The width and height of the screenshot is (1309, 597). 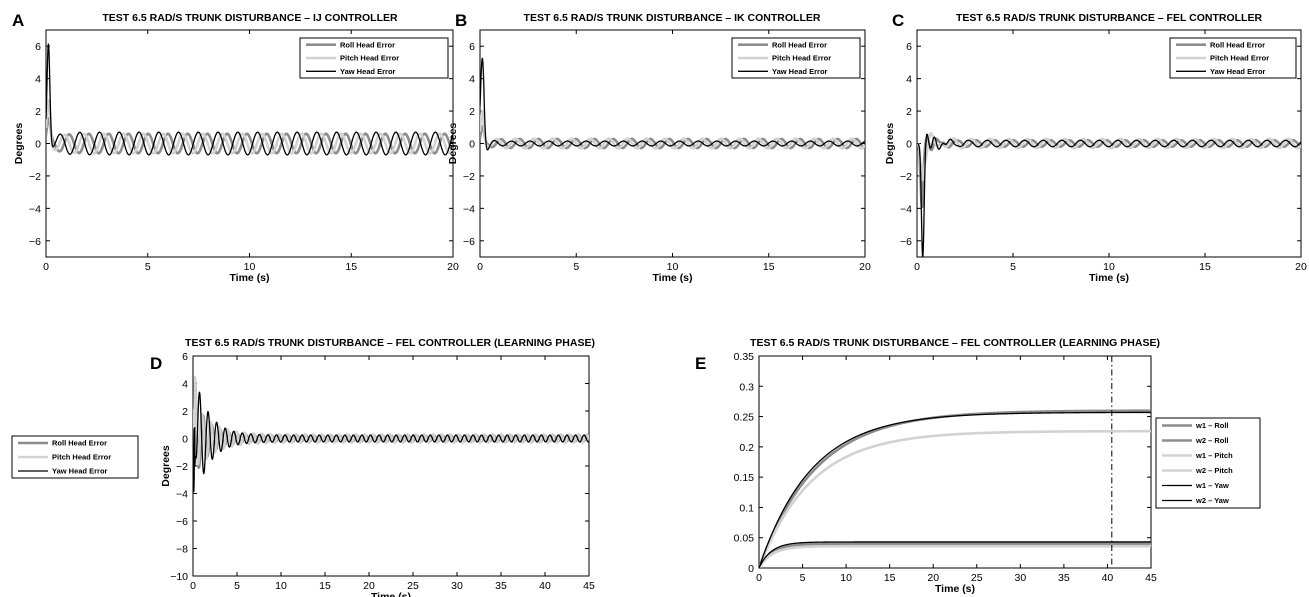 I want to click on y-tick-label: −8, so click(x=182, y=550).